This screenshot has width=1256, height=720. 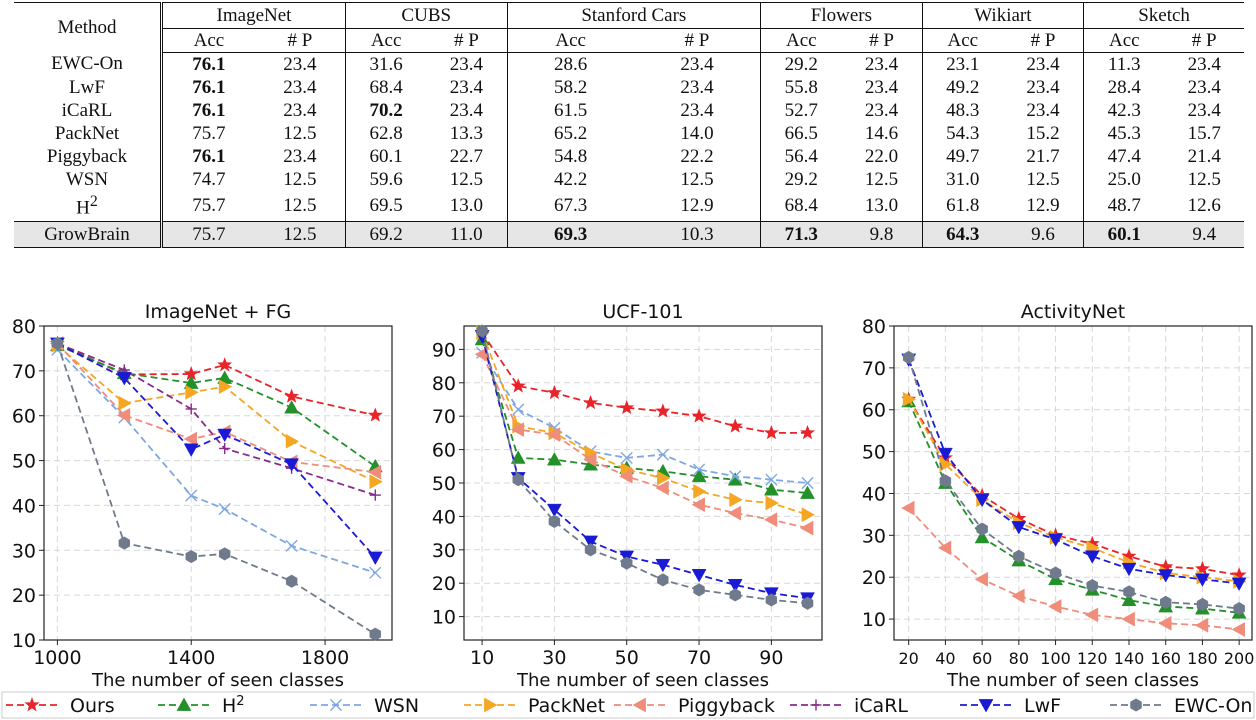 What do you see at coordinates (482, 658) in the screenshot?
I see `x-tick-label: 10` at bounding box center [482, 658].